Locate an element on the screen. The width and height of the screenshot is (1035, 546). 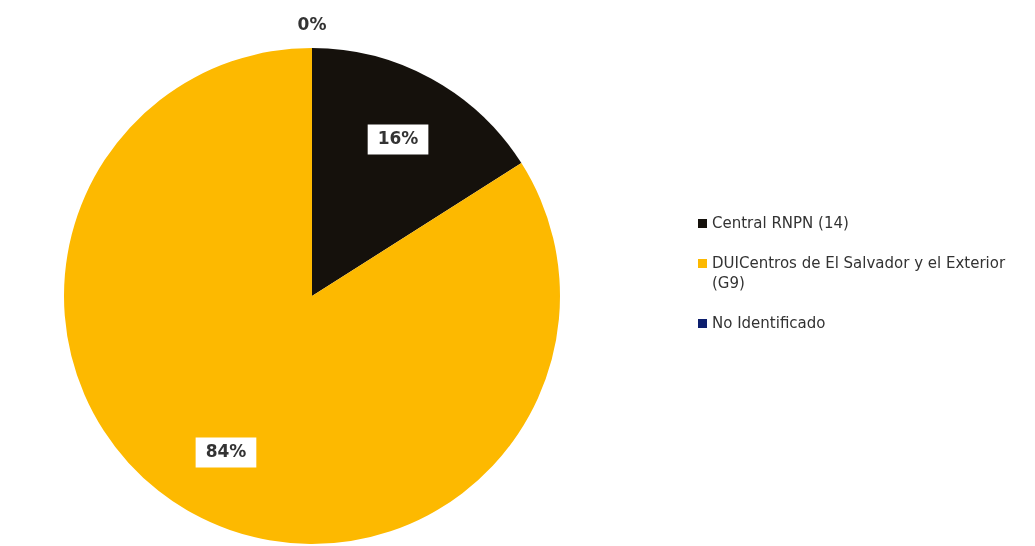
legend-label: No Identificado is located at coordinates (769, 323).